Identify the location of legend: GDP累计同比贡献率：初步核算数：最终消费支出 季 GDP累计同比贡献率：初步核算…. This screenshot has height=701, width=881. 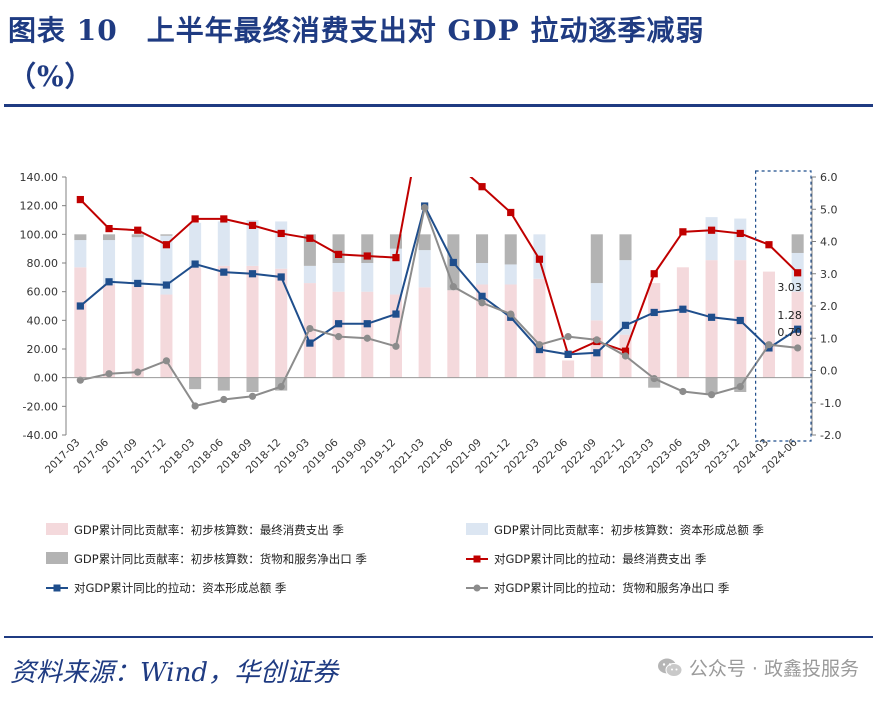
(405, 559).